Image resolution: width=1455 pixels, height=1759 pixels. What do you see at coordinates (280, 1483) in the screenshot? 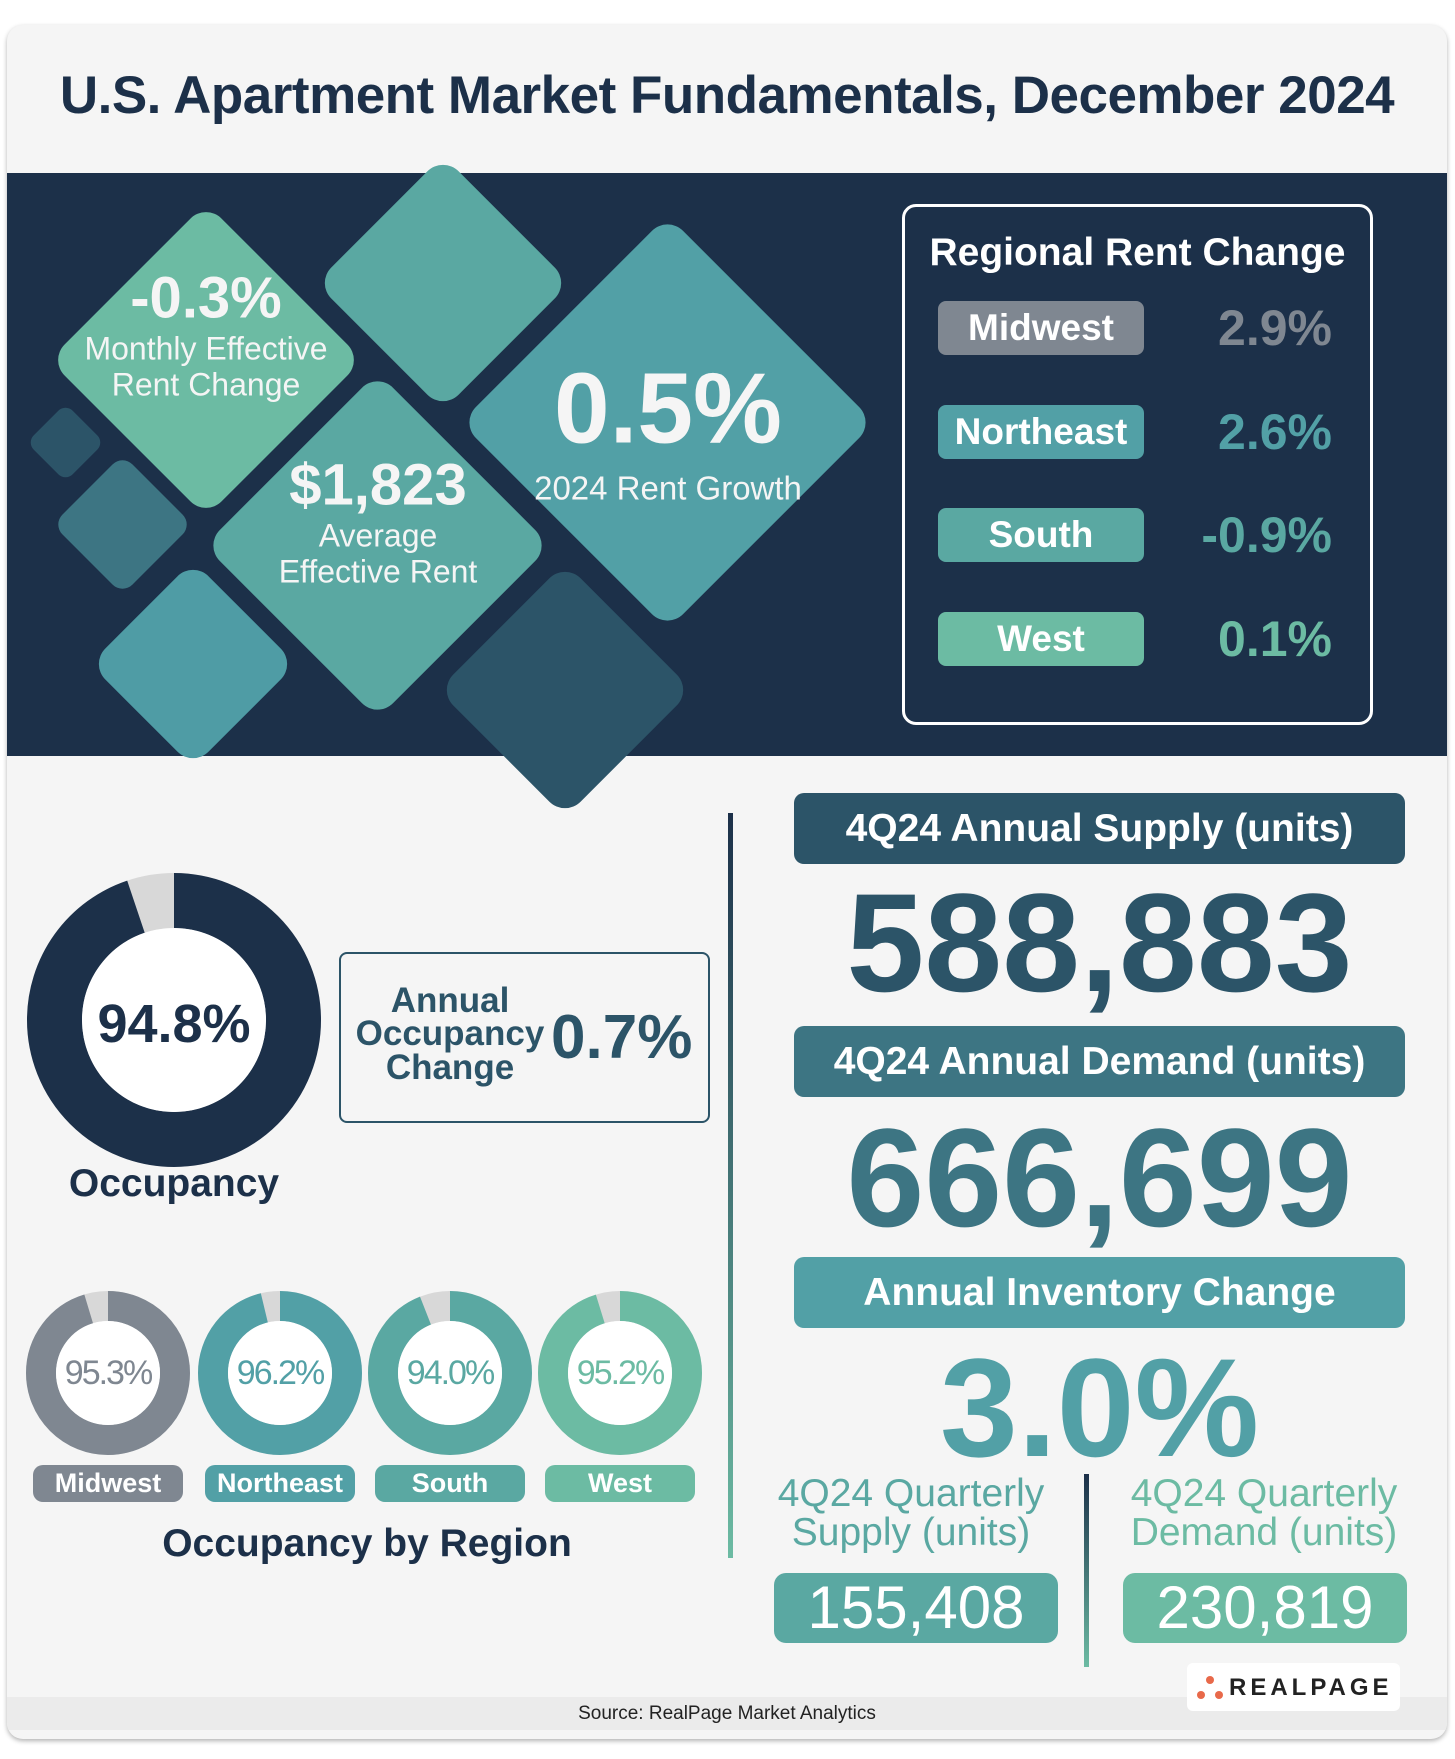
I see `region-occupancy-label: Northeast` at bounding box center [280, 1483].